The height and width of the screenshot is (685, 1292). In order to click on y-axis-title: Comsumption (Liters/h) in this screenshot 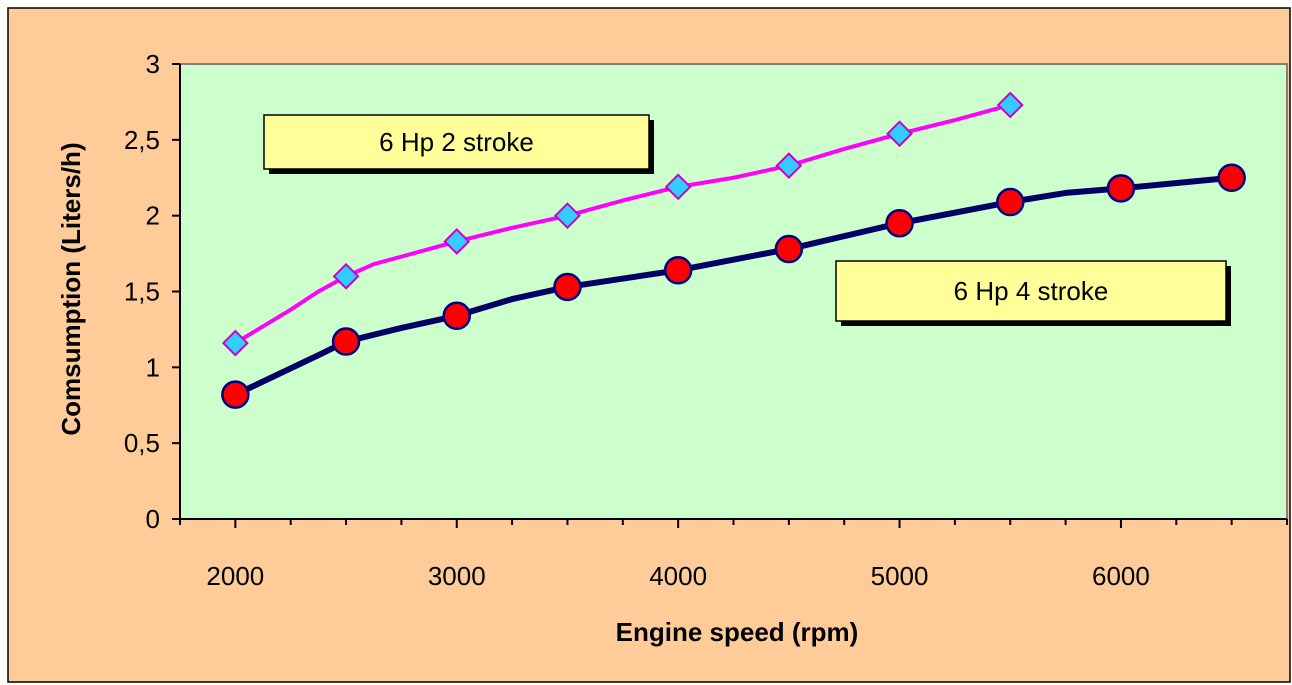, I will do `click(71, 288)`.